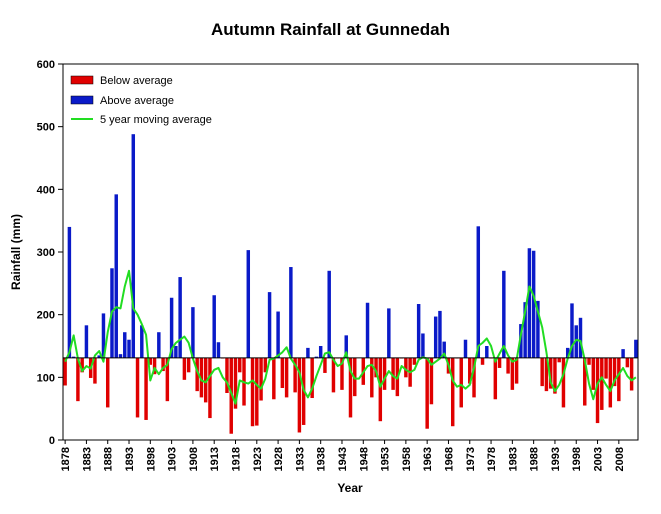  I want to click on bar-1916, so click(227, 375).